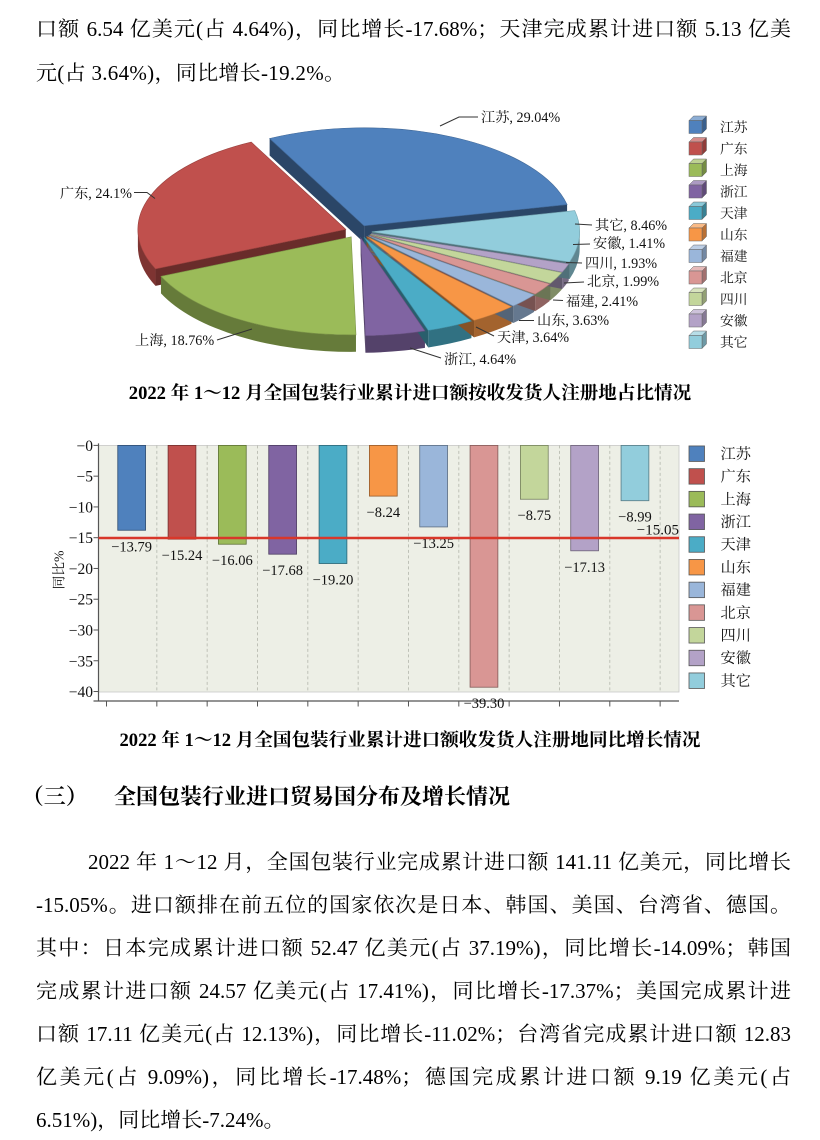 The image size is (820, 1140). Describe the element at coordinates (232, 561) in the screenshot. I see `svg-text: −16.06` at that location.